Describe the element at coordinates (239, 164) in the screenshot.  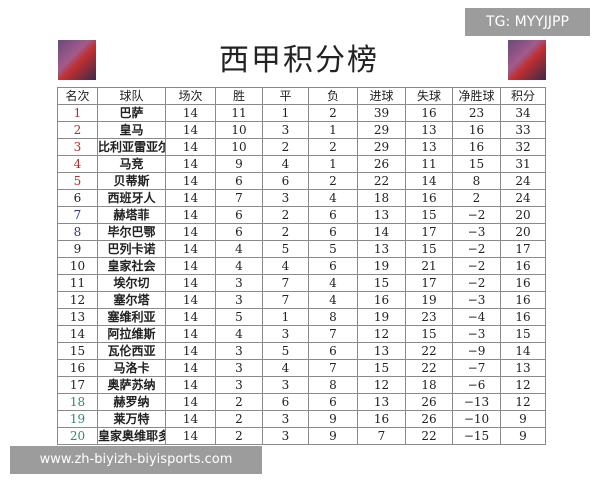
I see `won-cell: 9` at that location.